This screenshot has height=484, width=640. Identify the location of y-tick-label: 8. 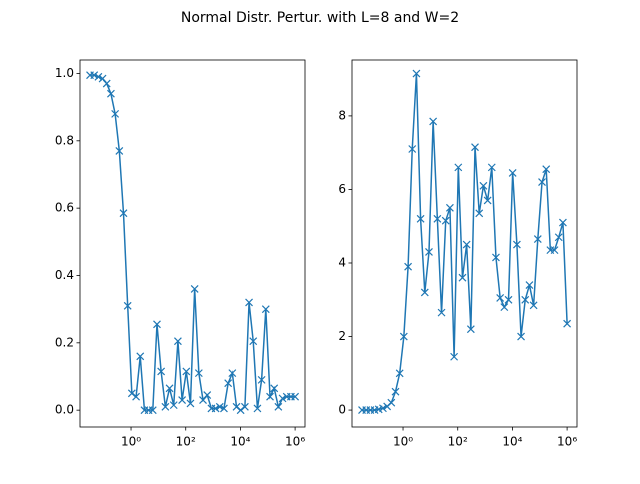
(342, 115).